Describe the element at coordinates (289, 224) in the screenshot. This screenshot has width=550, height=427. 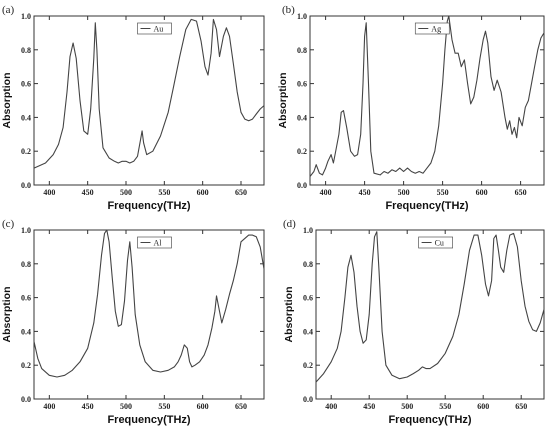
I see `panel-letter: (d)` at that location.